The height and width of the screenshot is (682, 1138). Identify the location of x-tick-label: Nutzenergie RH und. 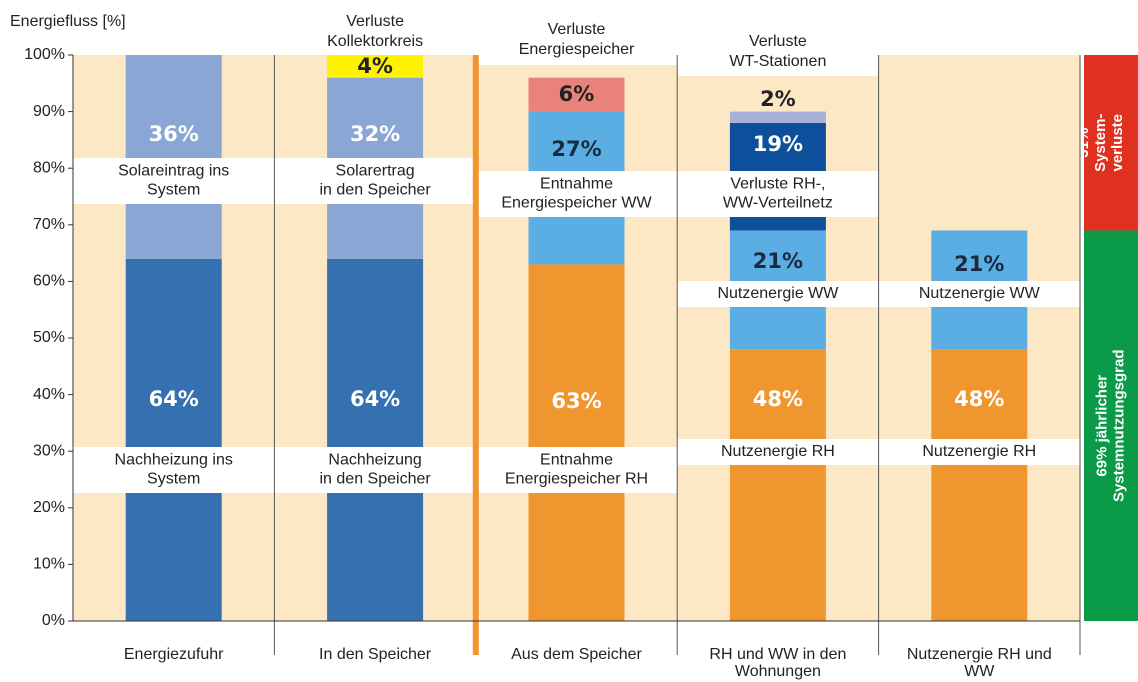
(979, 654).